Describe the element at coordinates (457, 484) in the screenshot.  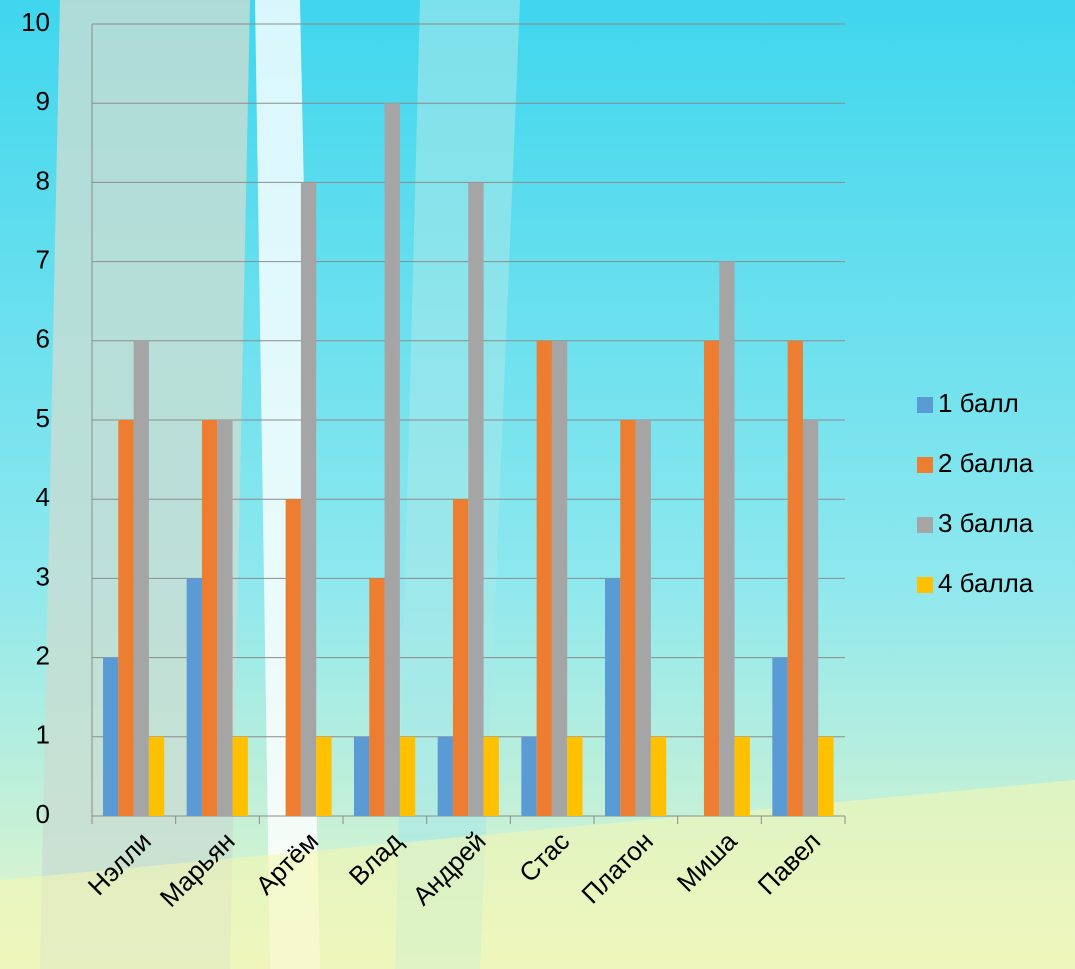
I see `tree-trunk` at that location.